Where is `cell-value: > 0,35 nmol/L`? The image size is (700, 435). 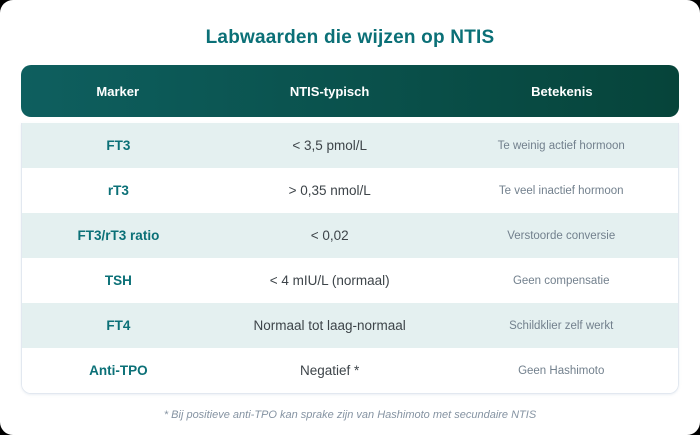 cell-value: > 0,35 nmol/L is located at coordinates (329, 190).